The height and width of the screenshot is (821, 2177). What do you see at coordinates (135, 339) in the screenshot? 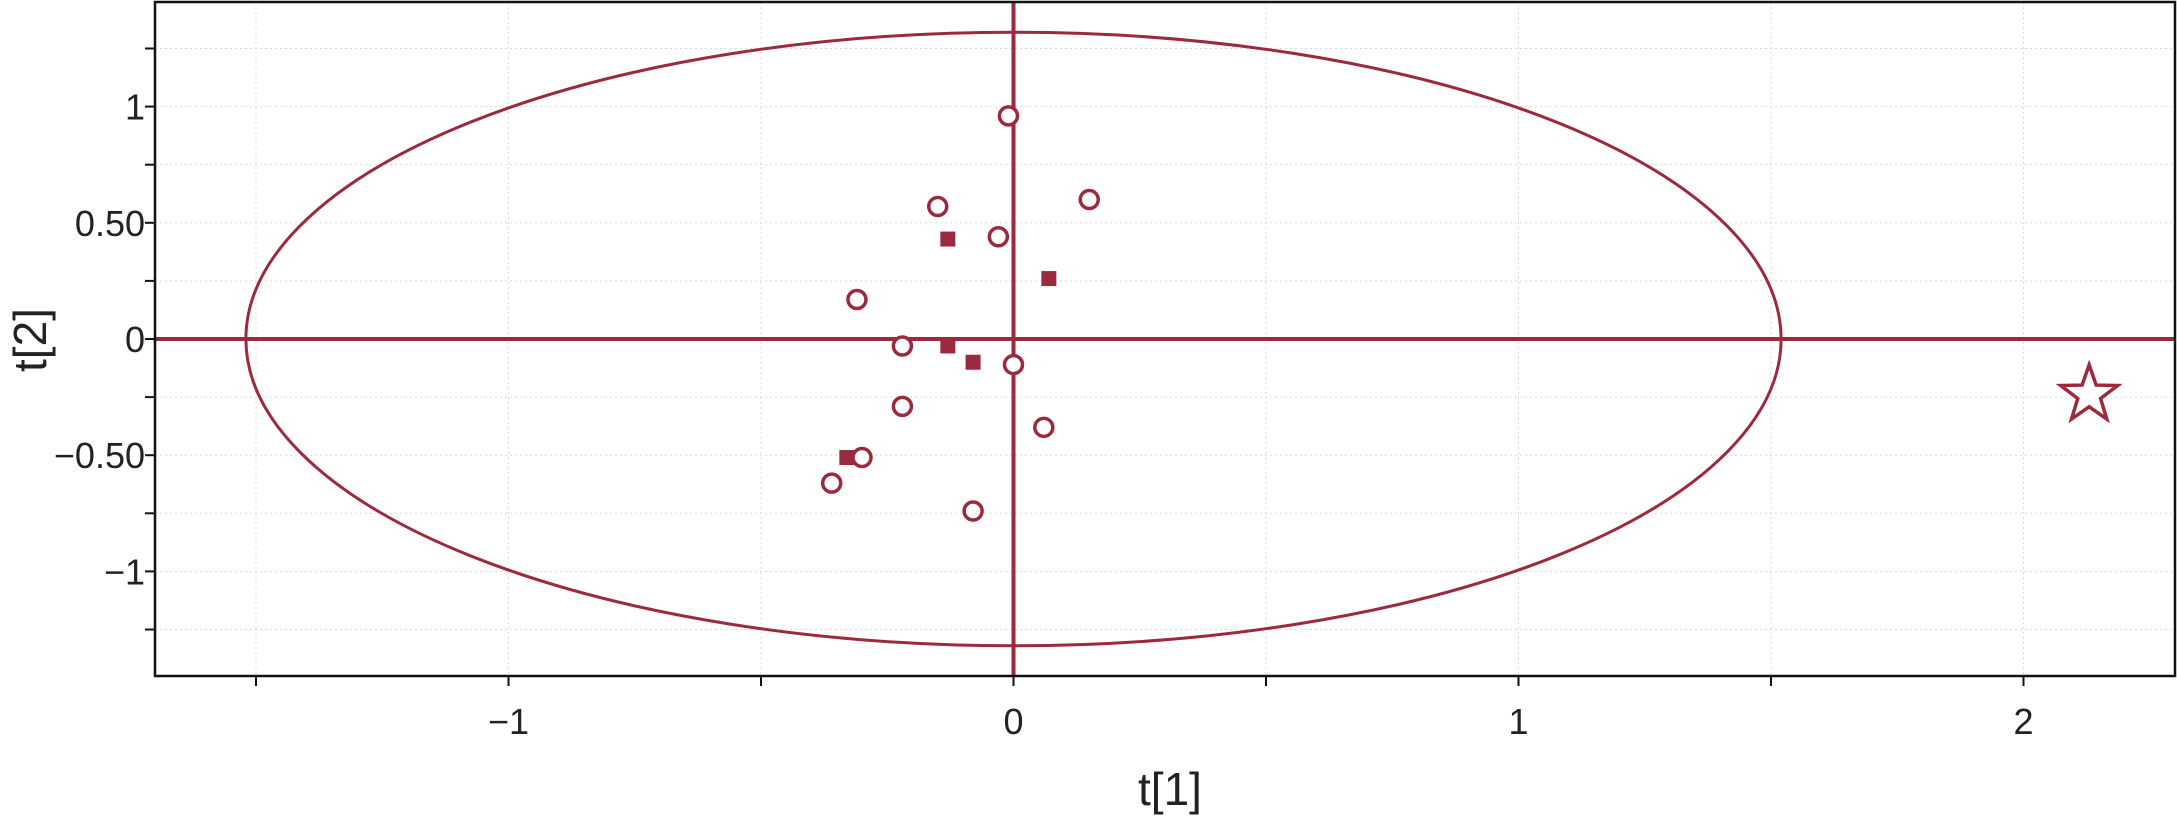
I see `y-tick-label: 0` at bounding box center [135, 339].